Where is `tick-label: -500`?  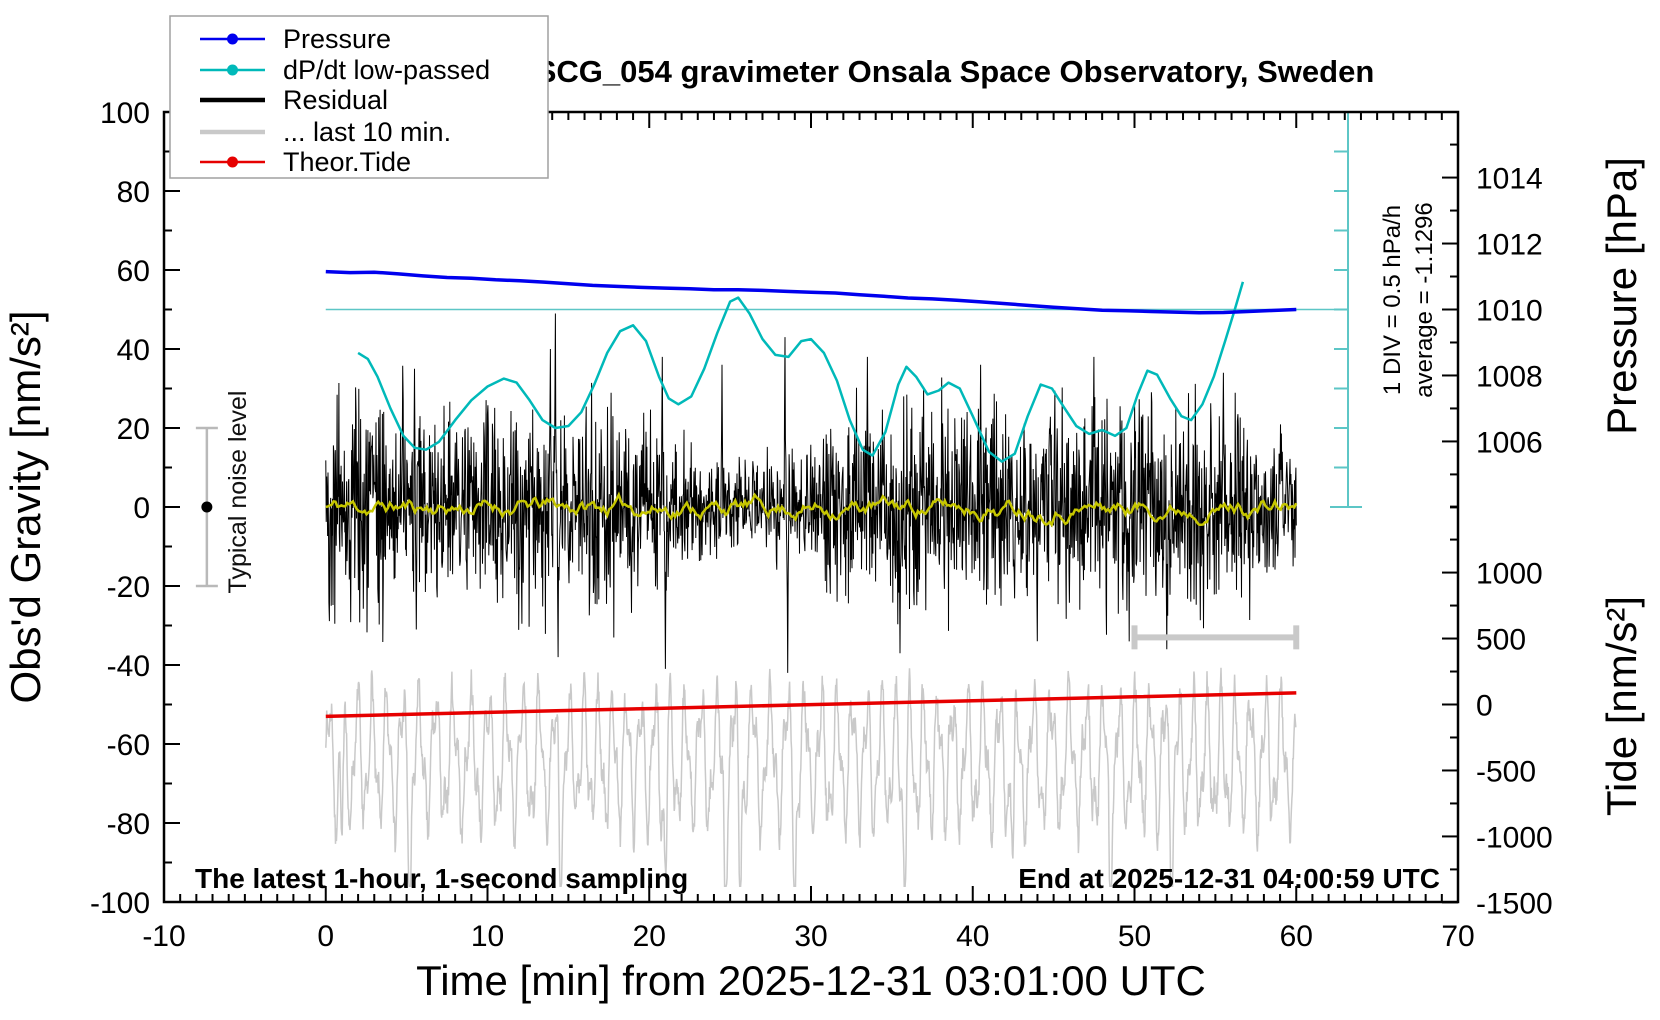 tick-label: -500 is located at coordinates (1506, 771).